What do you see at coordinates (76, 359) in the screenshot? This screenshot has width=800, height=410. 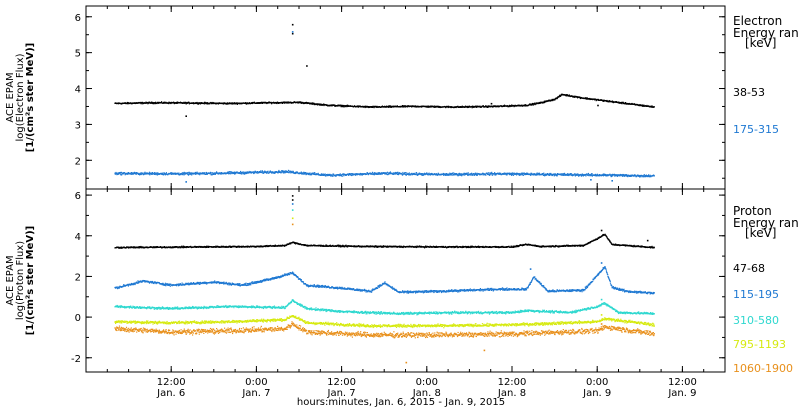 I see `y-tick-label: -2` at bounding box center [76, 359].